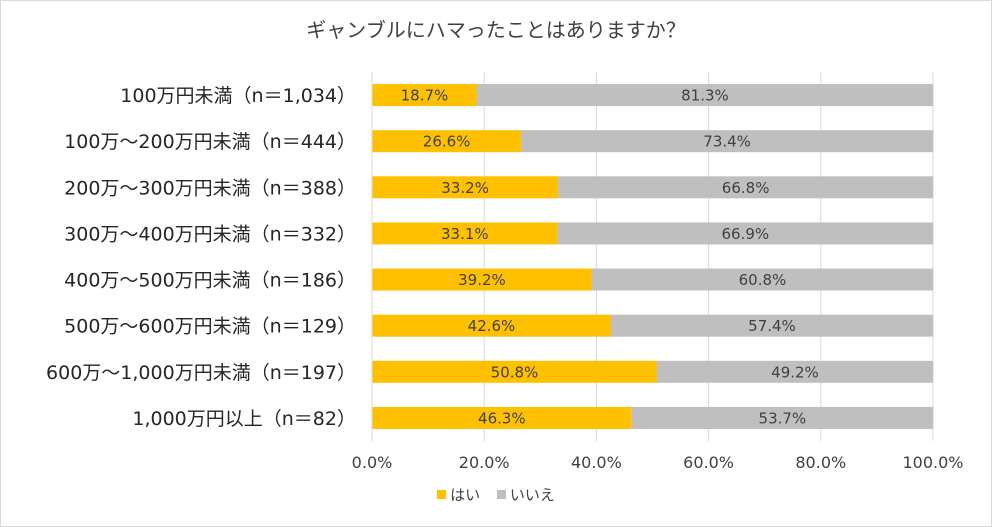 The height and width of the screenshot is (527, 992). I want to click on legend-item-yes: はい, so click(458, 494).